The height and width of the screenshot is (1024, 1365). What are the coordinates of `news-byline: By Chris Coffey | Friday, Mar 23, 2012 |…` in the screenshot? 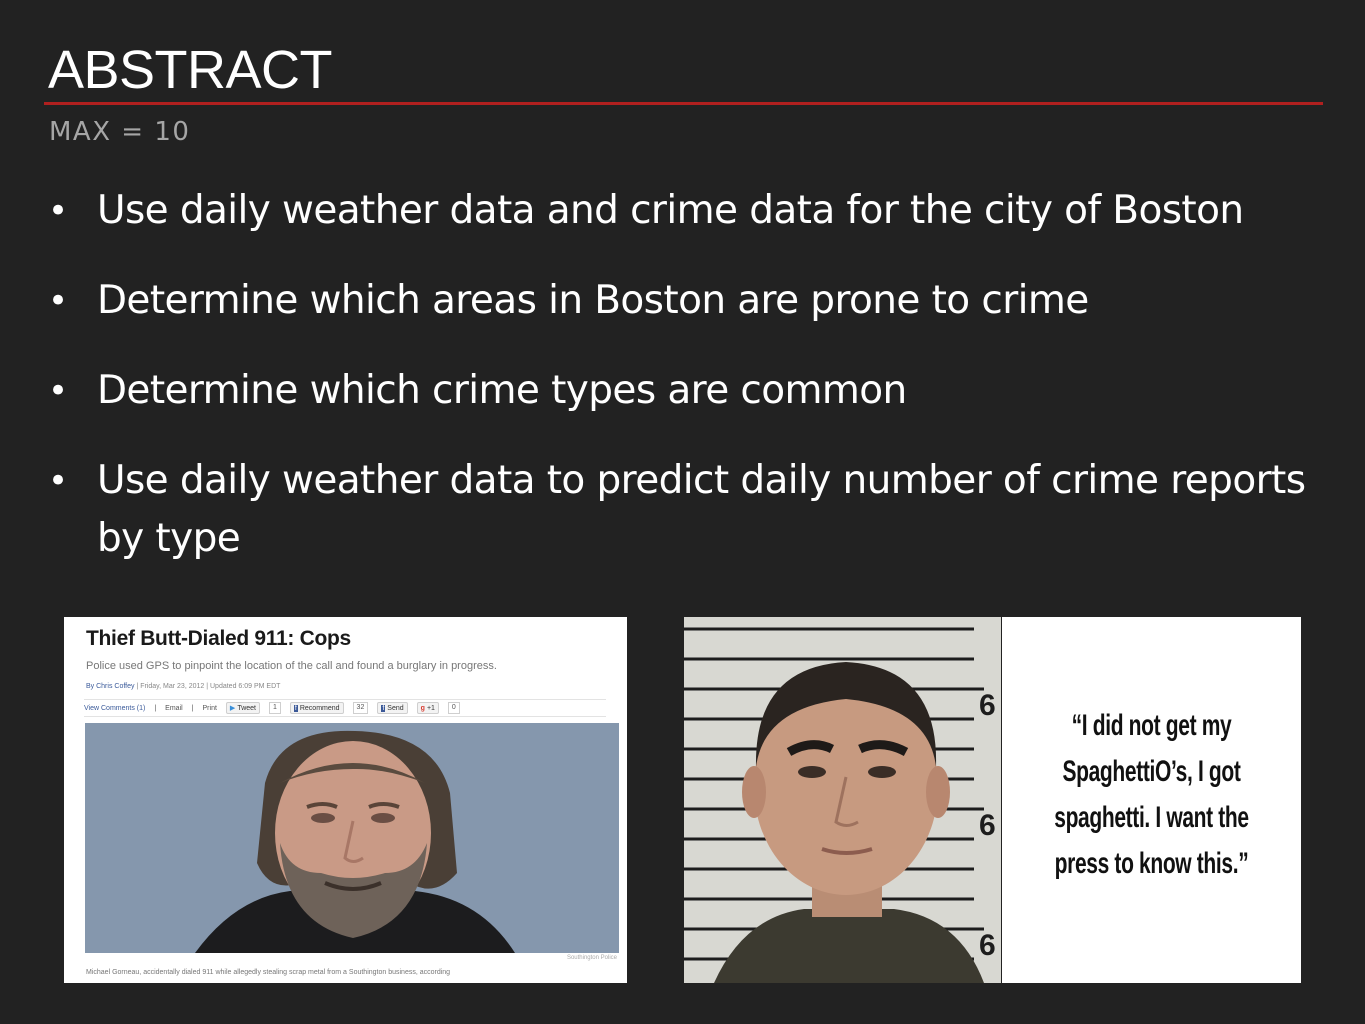 It's located at (183, 686).